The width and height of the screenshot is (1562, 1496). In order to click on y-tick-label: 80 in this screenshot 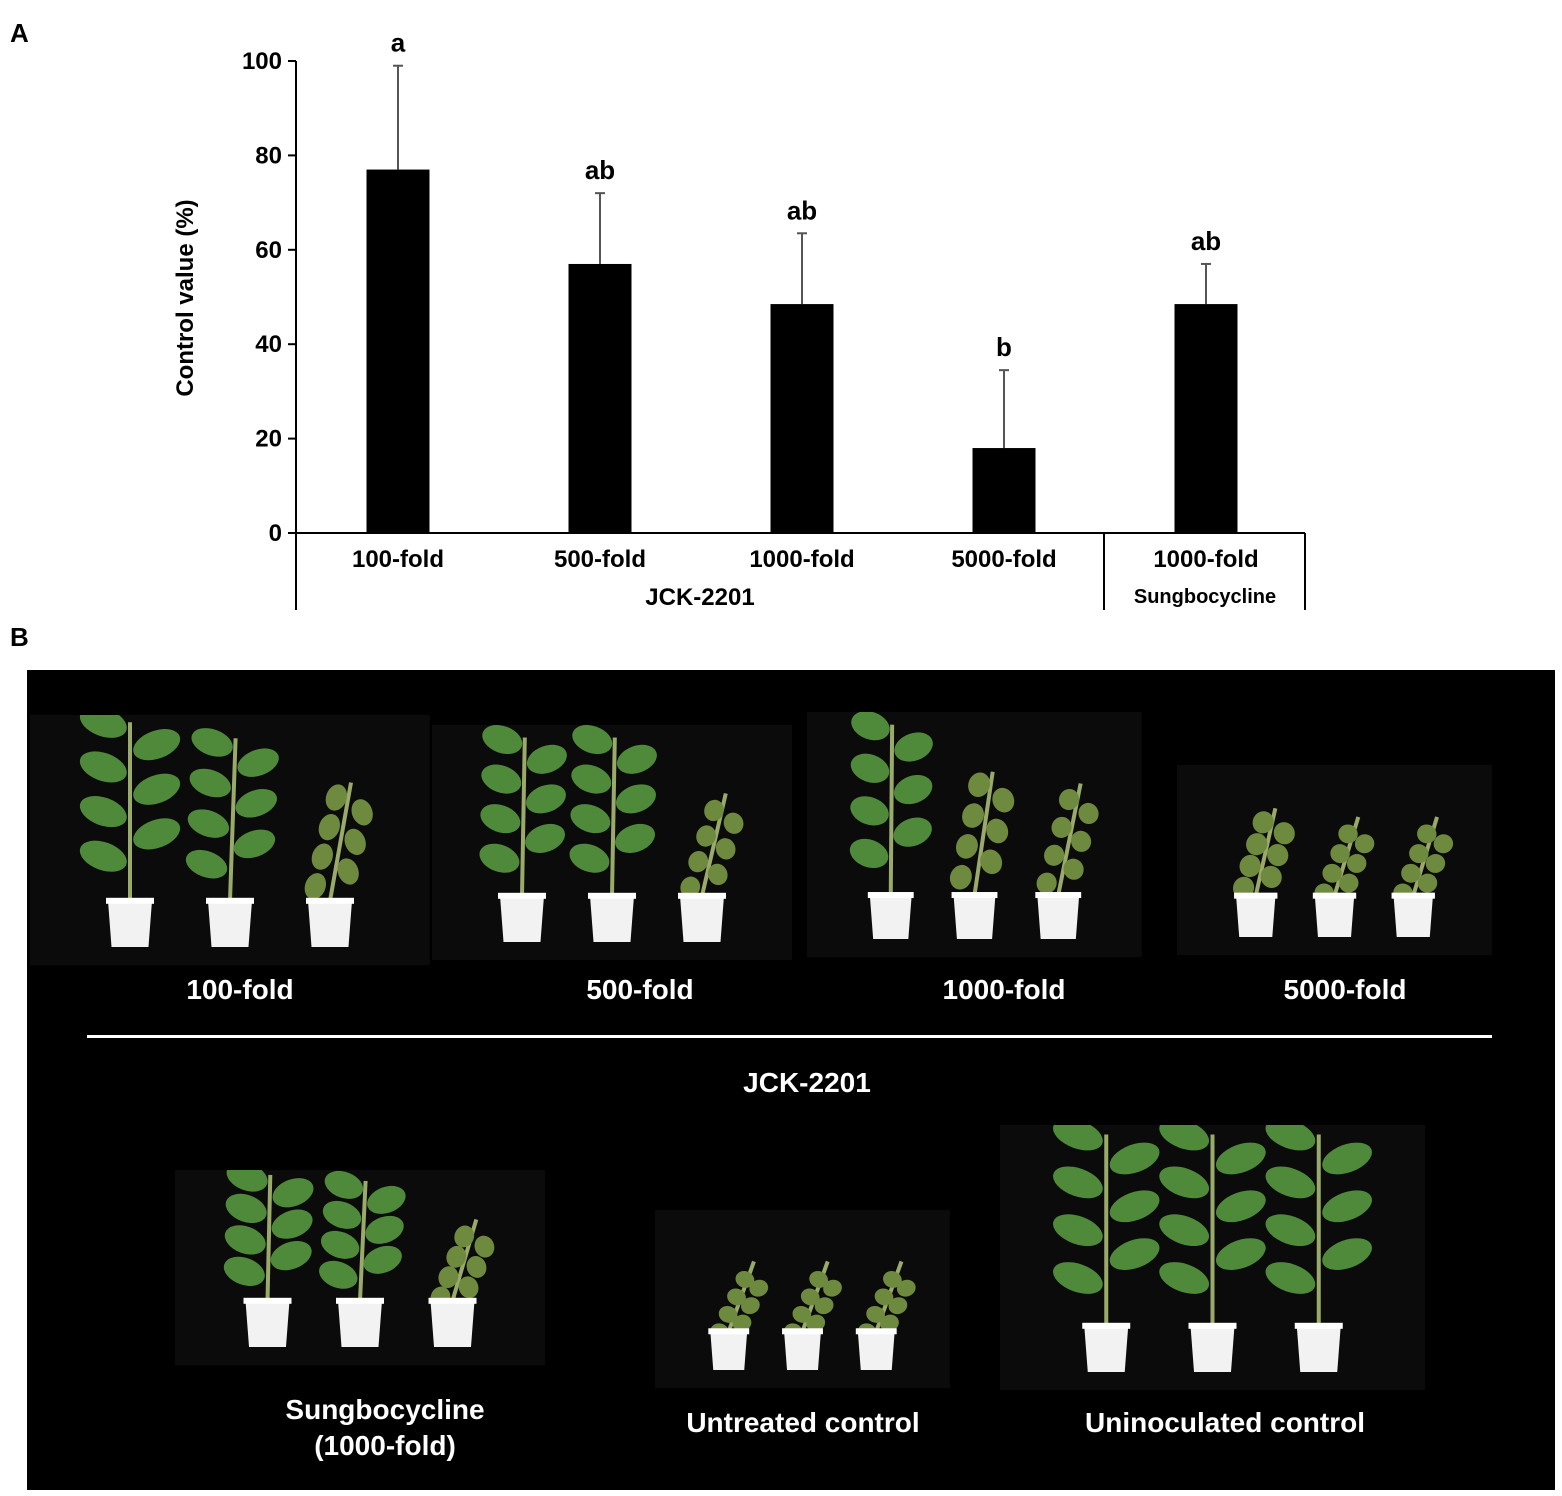, I will do `click(268, 155)`.